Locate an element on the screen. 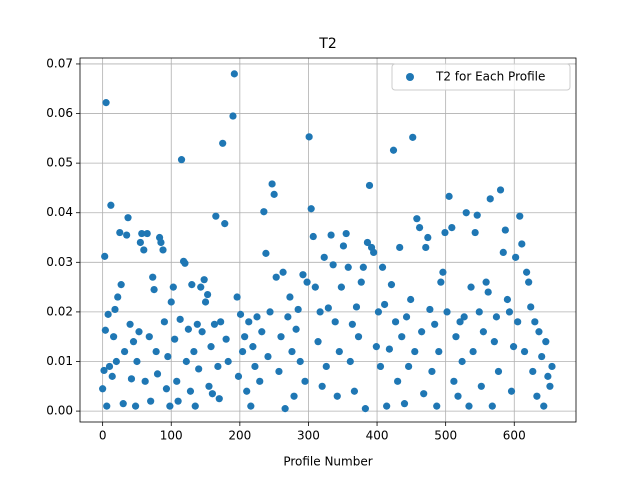 The height and width of the screenshot is (480, 640). y-tick-label: 0.00 is located at coordinates (59, 411).